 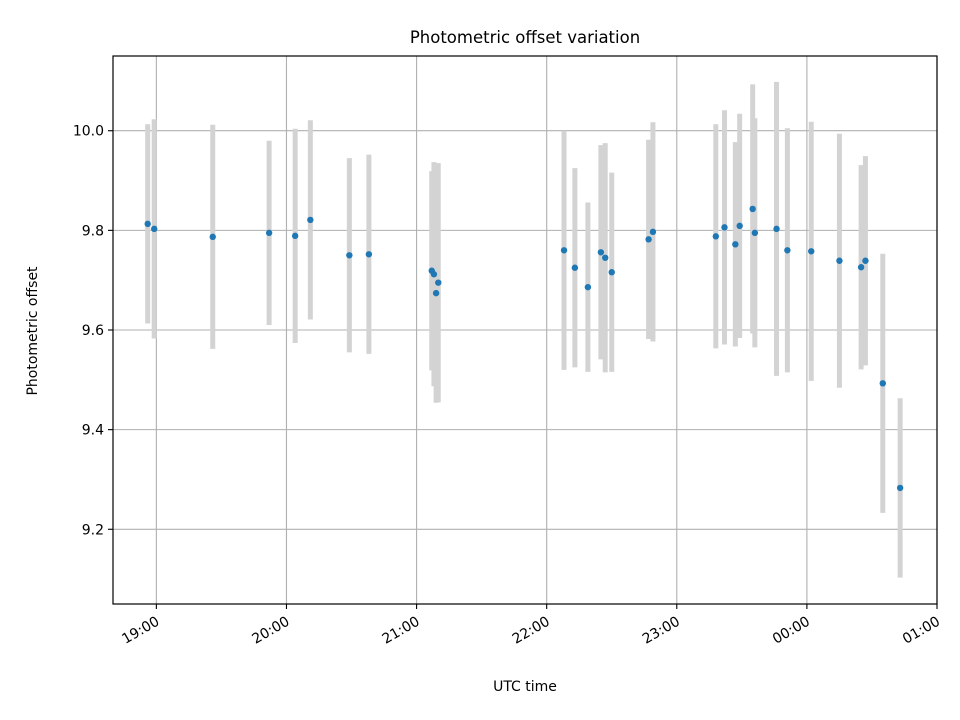 What do you see at coordinates (93, 431) in the screenshot?
I see `y-tick-label: 9.4` at bounding box center [93, 431].